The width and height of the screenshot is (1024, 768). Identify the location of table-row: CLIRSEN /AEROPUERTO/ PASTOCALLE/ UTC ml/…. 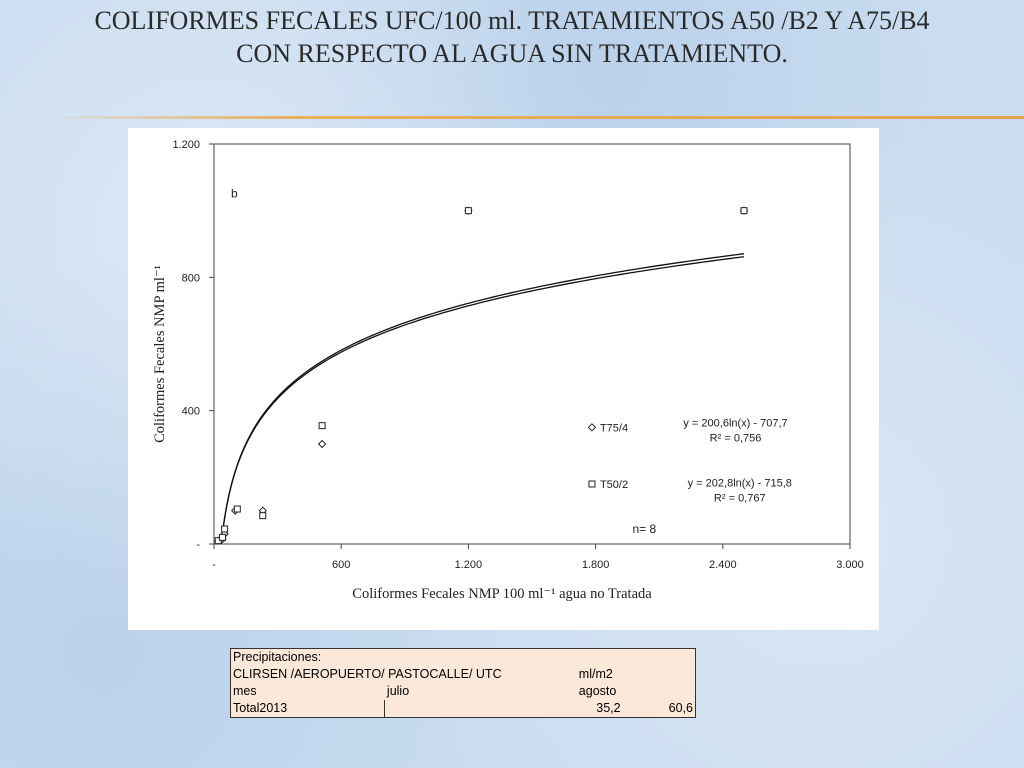
(463, 674).